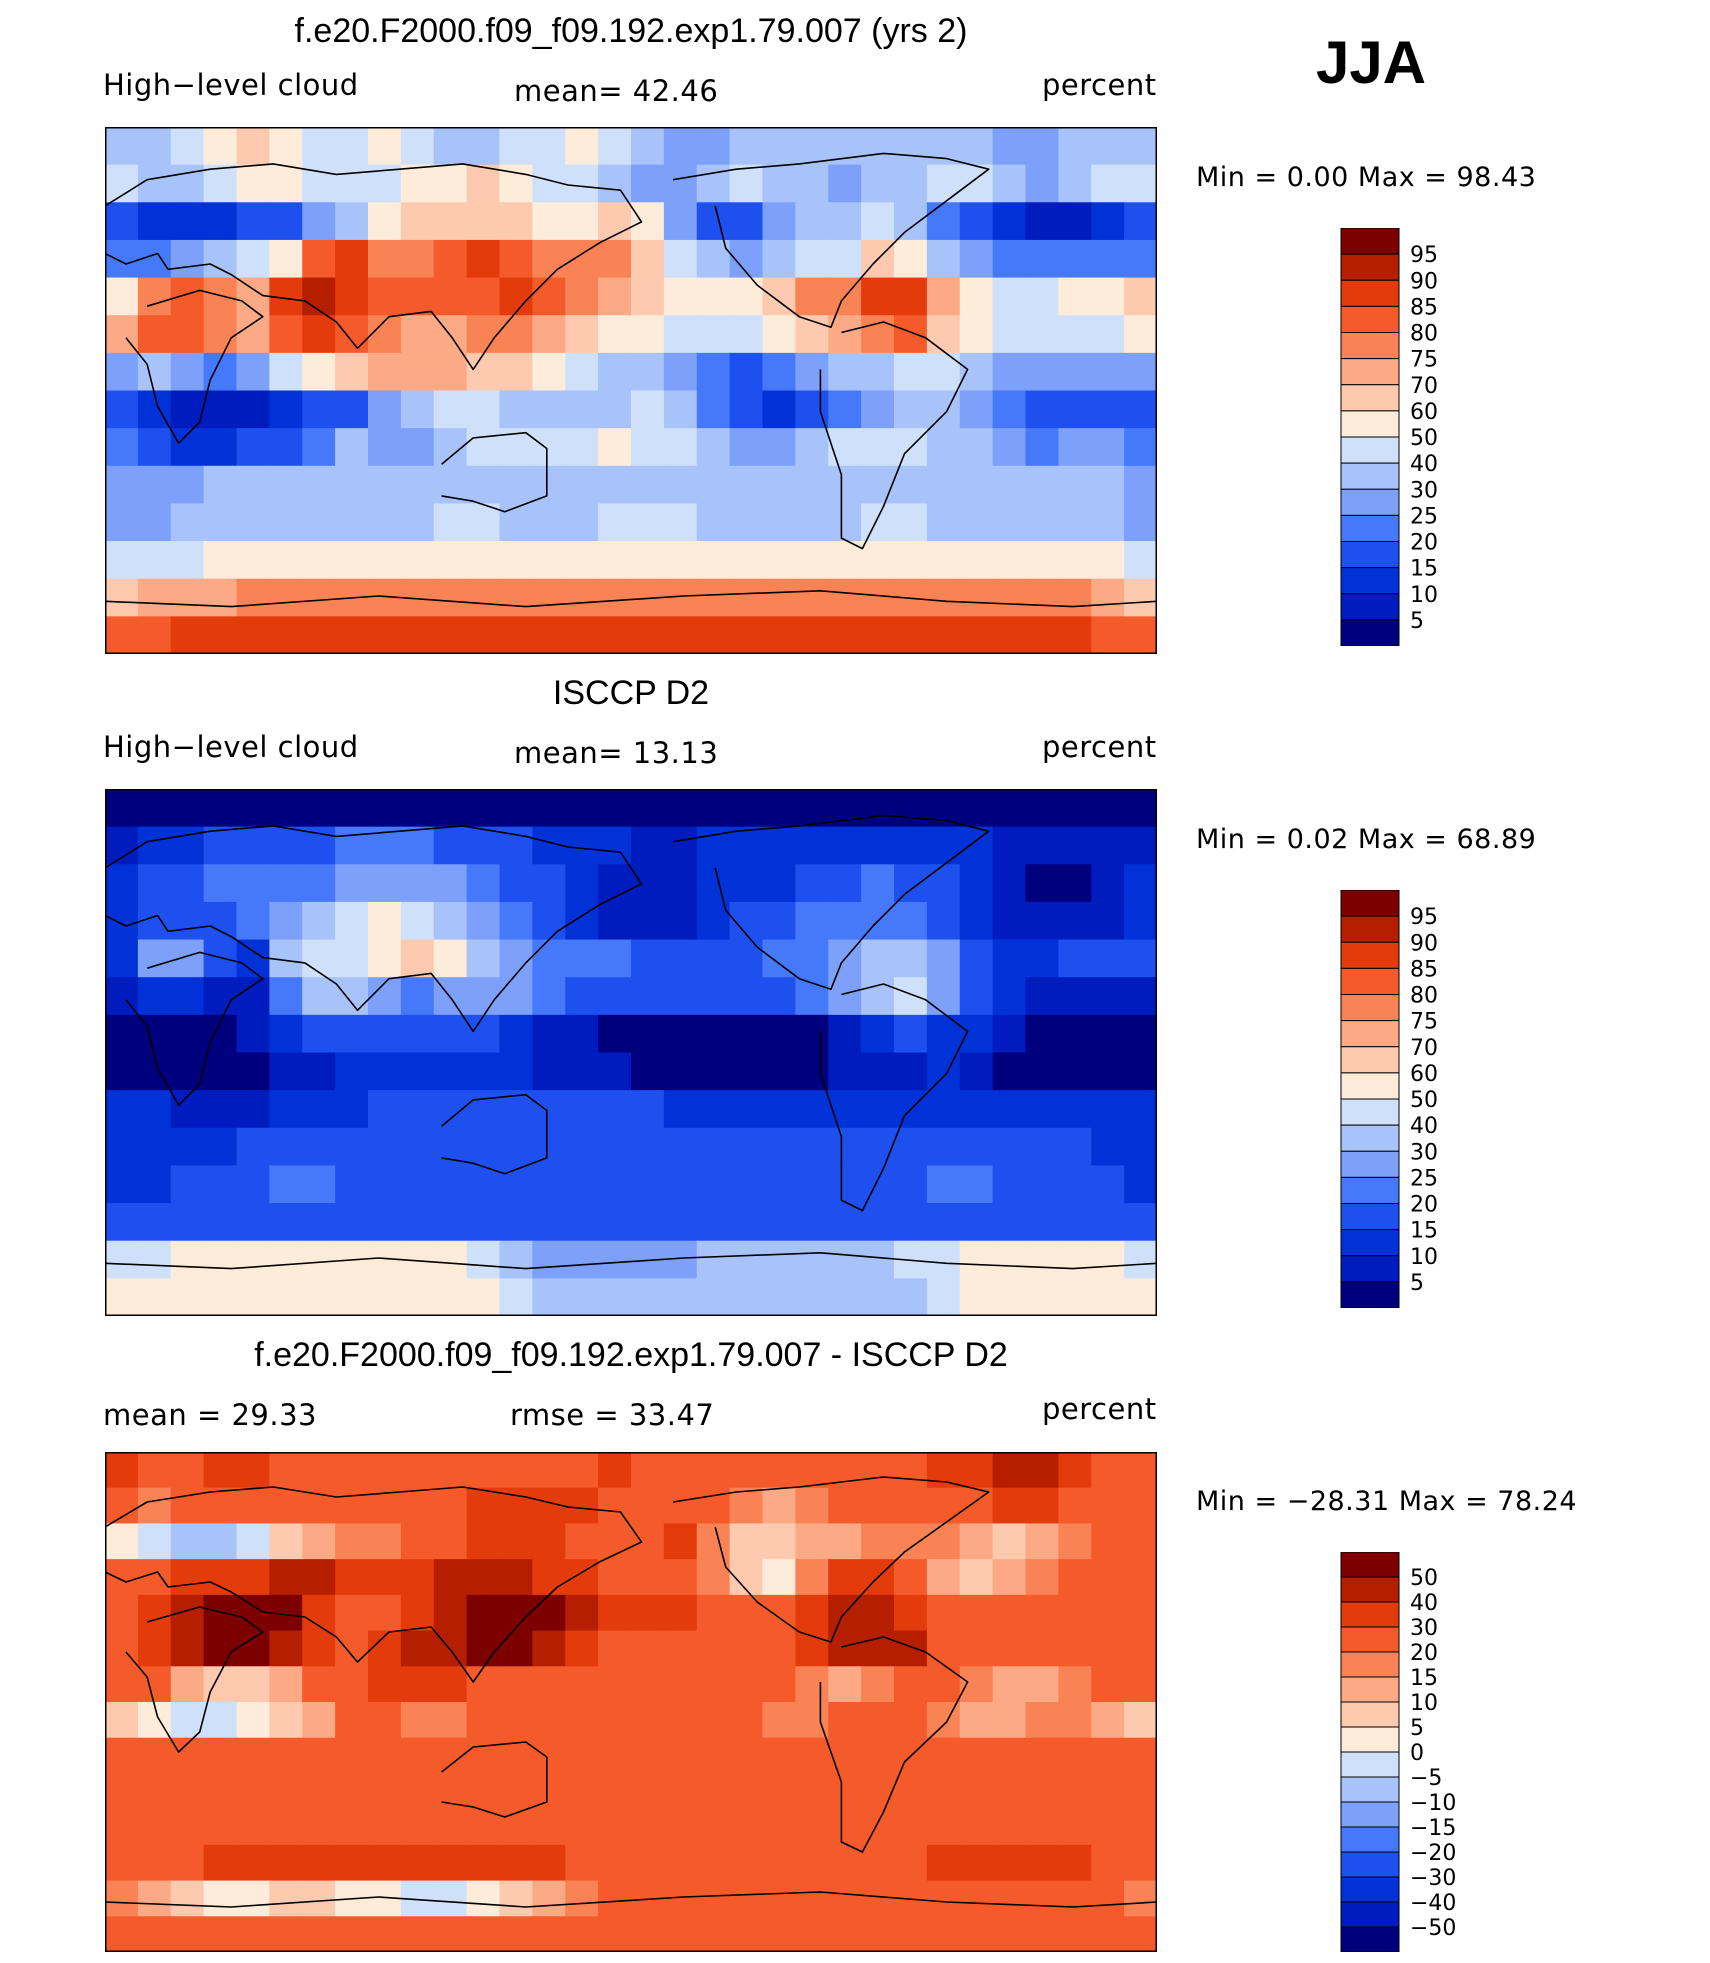 This screenshot has height=1963, width=1710. What do you see at coordinates (1424, 1022) in the screenshot?
I see `colorbar-label: 75` at bounding box center [1424, 1022].